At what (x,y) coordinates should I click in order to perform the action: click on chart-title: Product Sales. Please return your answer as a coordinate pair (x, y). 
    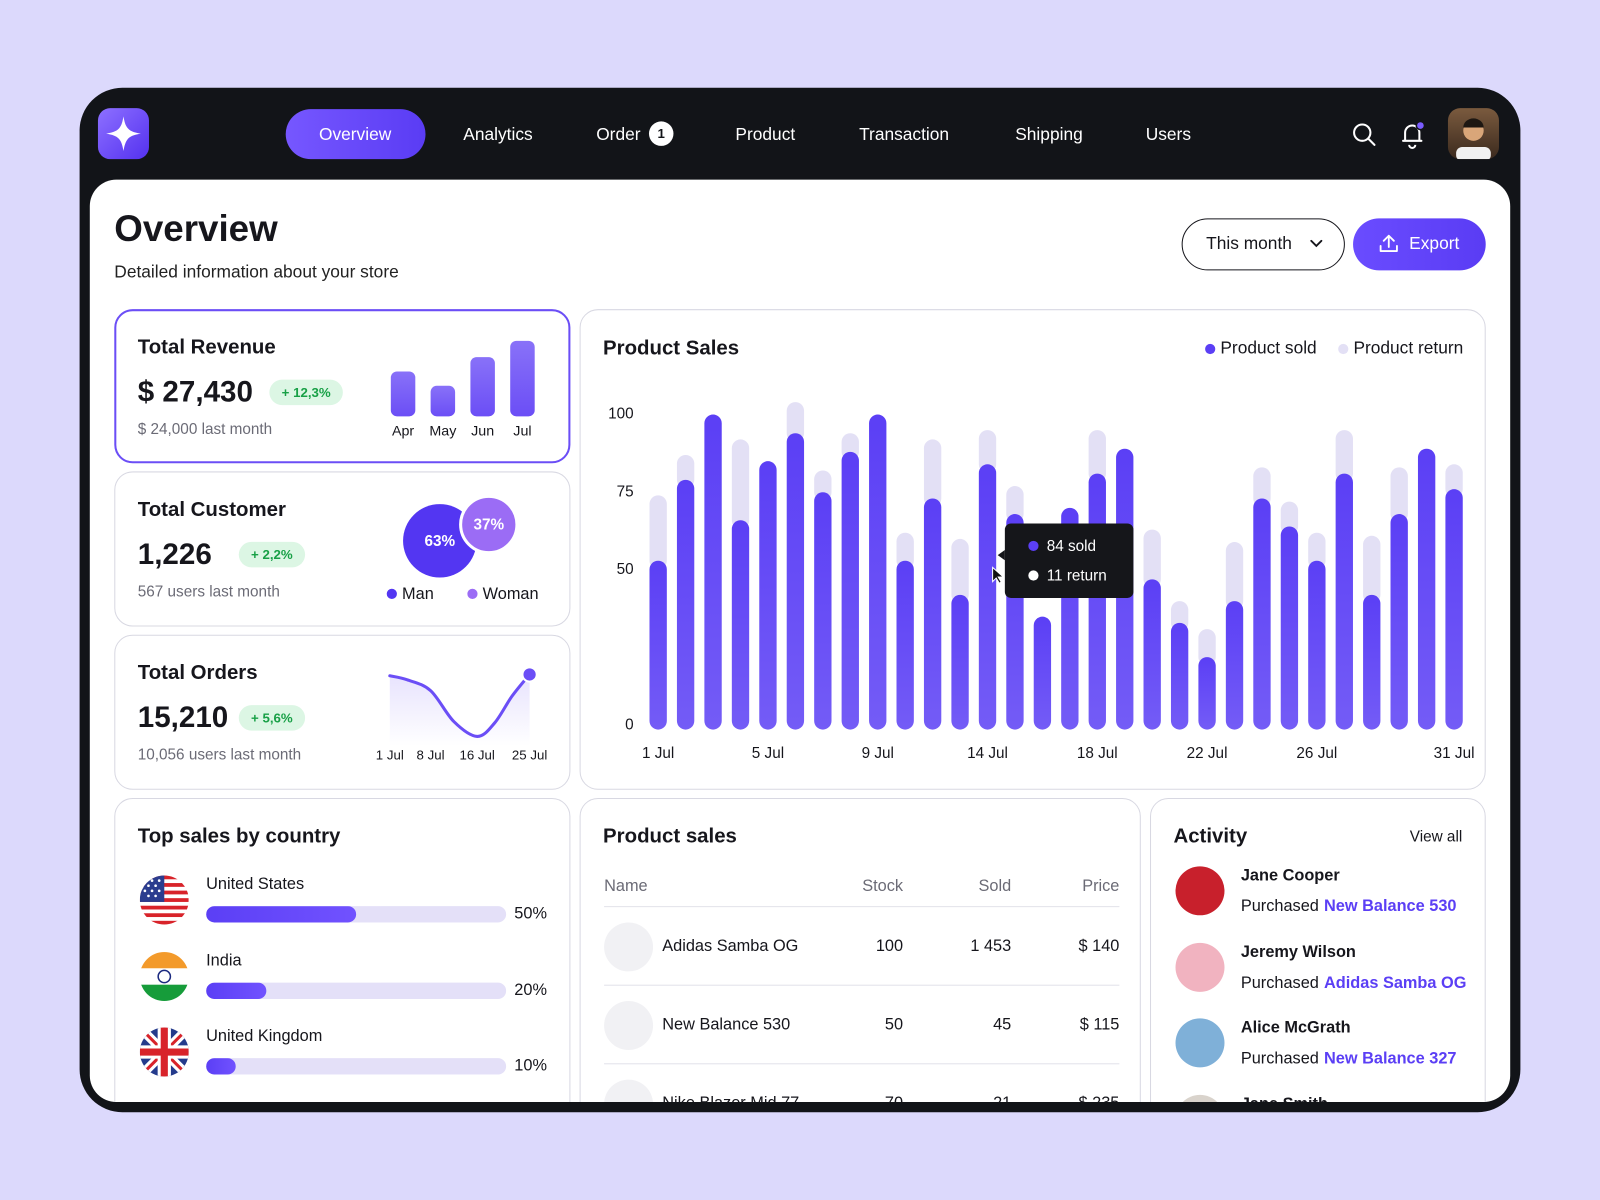
    Looking at the image, I should click on (671, 348).